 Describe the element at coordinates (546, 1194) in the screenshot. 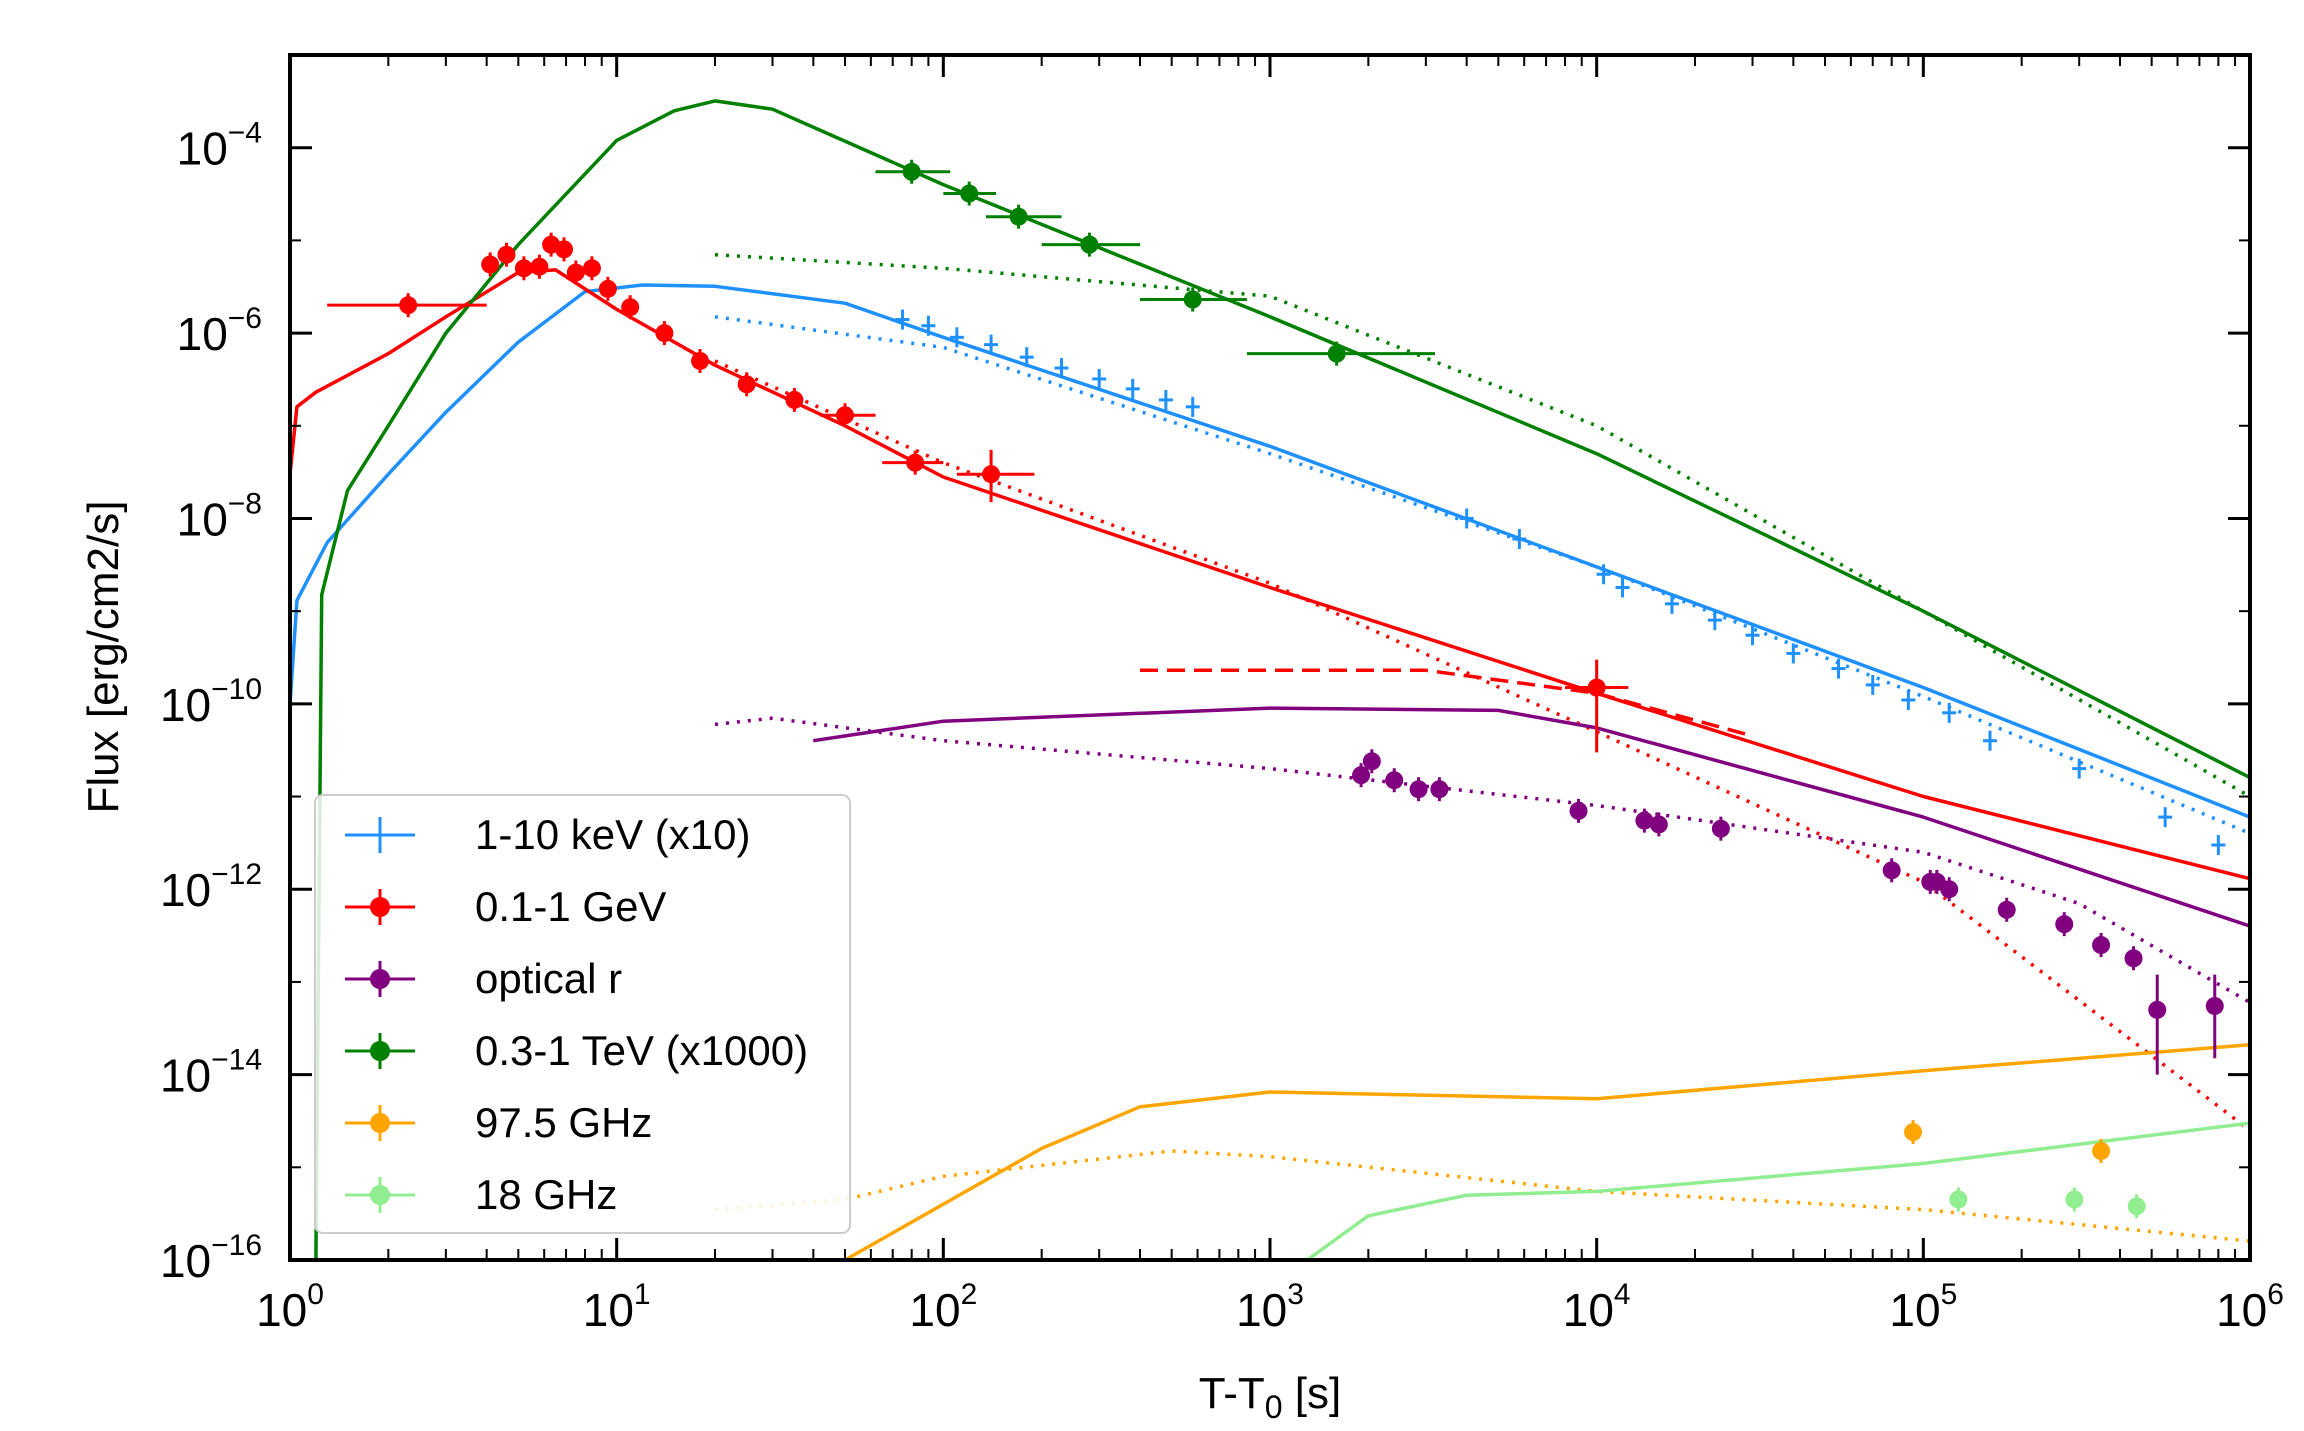

I see `legend-label: 18 GHz` at that location.